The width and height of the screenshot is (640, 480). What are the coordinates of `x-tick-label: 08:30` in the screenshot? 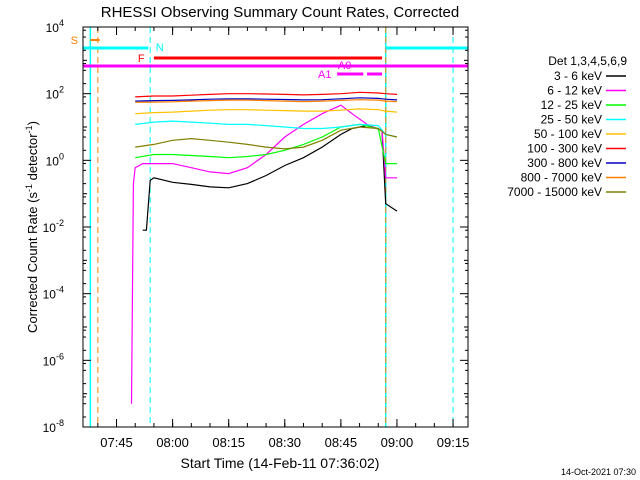 It's located at (285, 442).